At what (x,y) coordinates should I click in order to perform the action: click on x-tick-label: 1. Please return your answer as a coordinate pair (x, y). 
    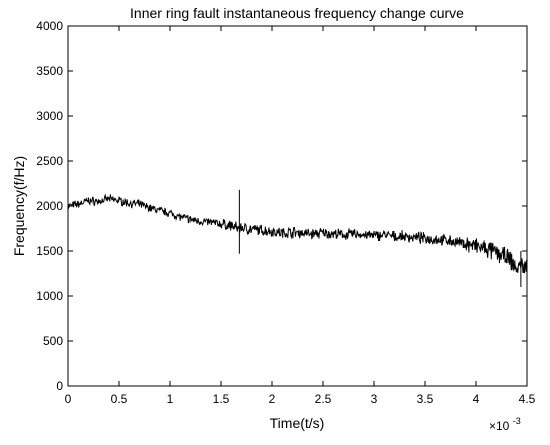
    Looking at the image, I should click on (170, 399).